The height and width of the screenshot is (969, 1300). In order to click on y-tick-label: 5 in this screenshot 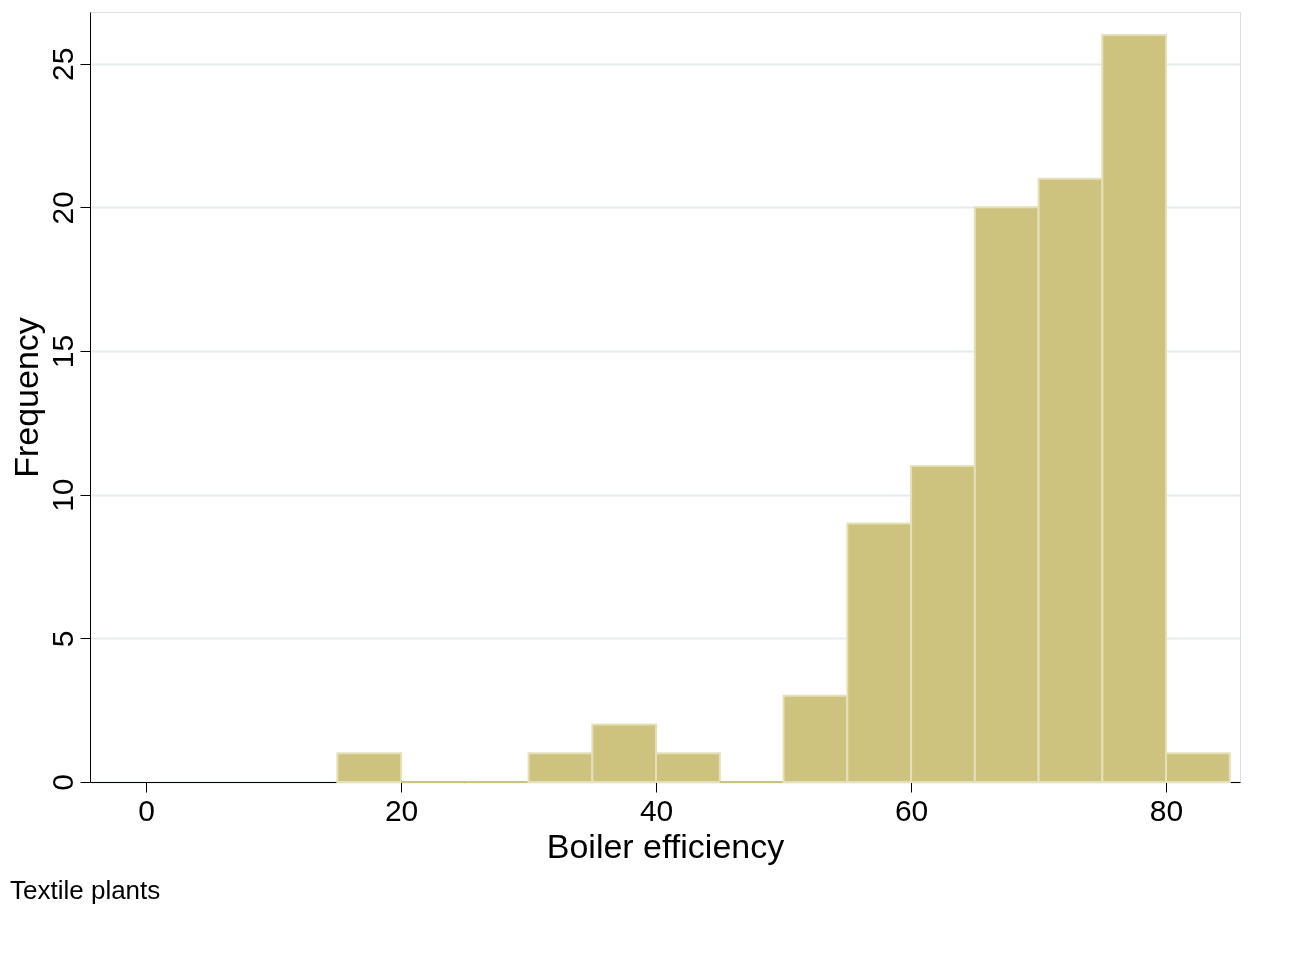, I will do `click(62, 639)`.